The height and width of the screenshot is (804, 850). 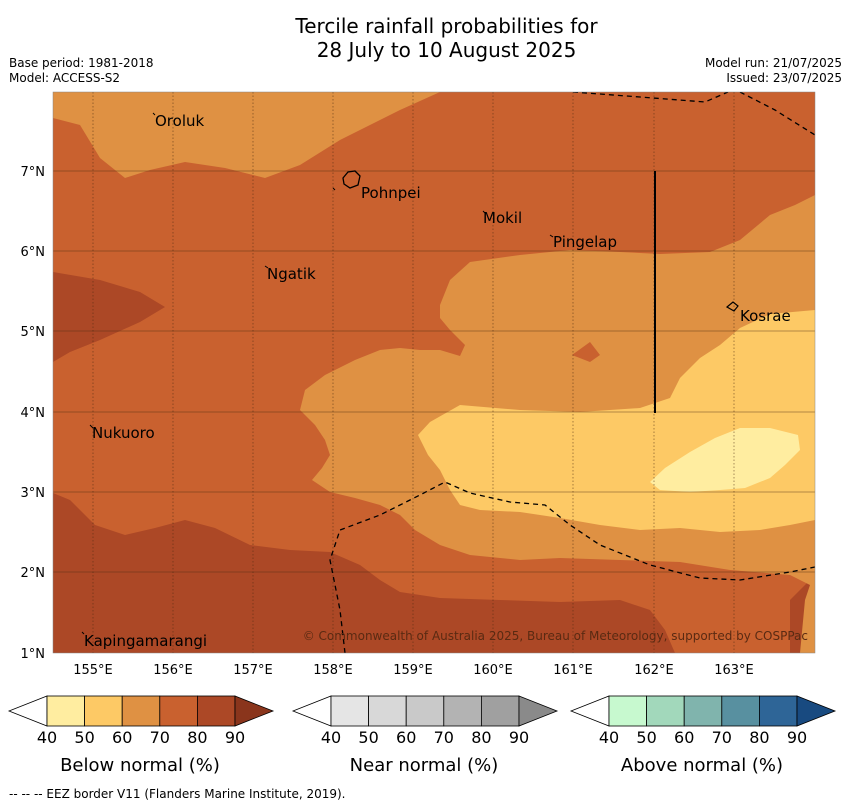 I want to click on lat-tick: 6°N, so click(x=33, y=252).